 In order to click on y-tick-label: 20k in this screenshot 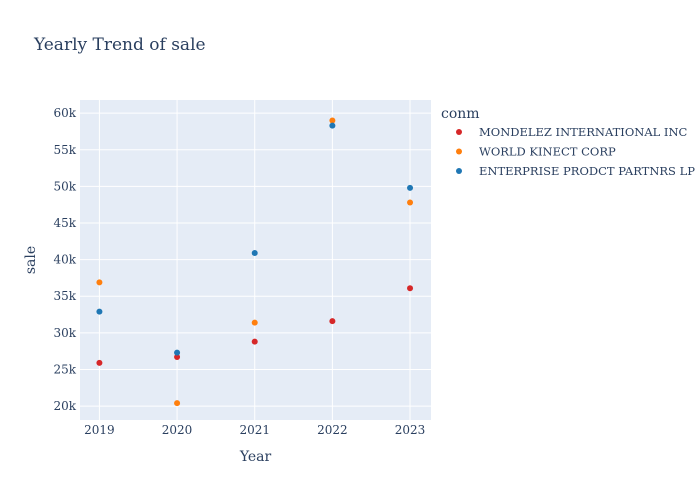, I will do `click(64, 406)`.